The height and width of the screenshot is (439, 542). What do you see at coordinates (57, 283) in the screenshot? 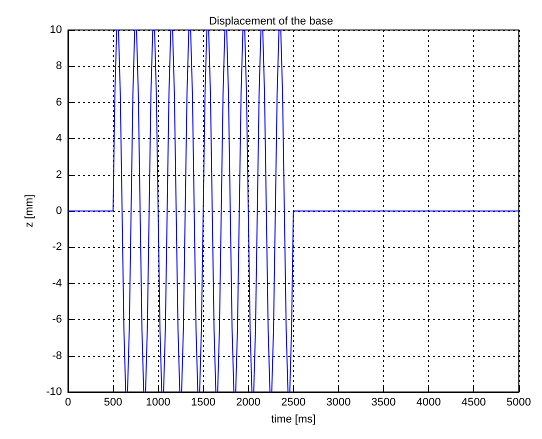
I see `y-tick-label: -4` at bounding box center [57, 283].